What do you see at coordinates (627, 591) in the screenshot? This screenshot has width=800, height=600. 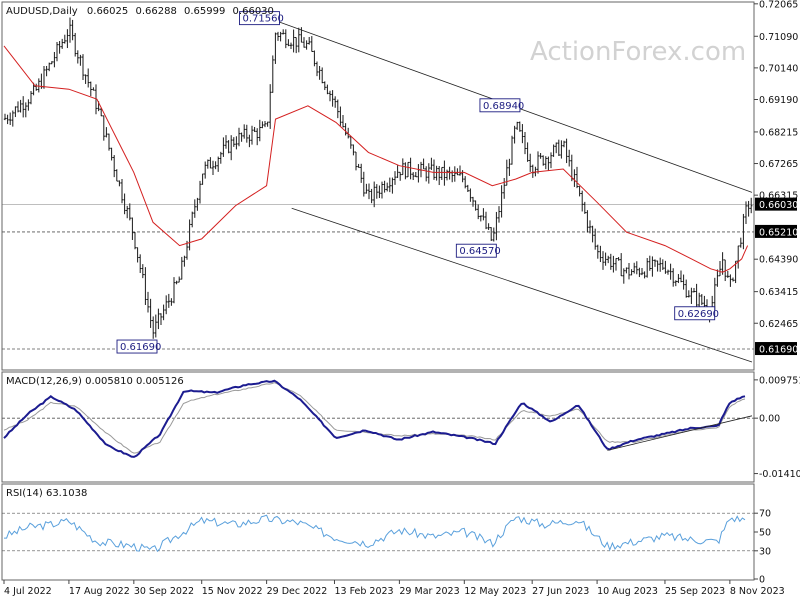 I see `xtick-label: 10 Aug 2023` at bounding box center [627, 591].